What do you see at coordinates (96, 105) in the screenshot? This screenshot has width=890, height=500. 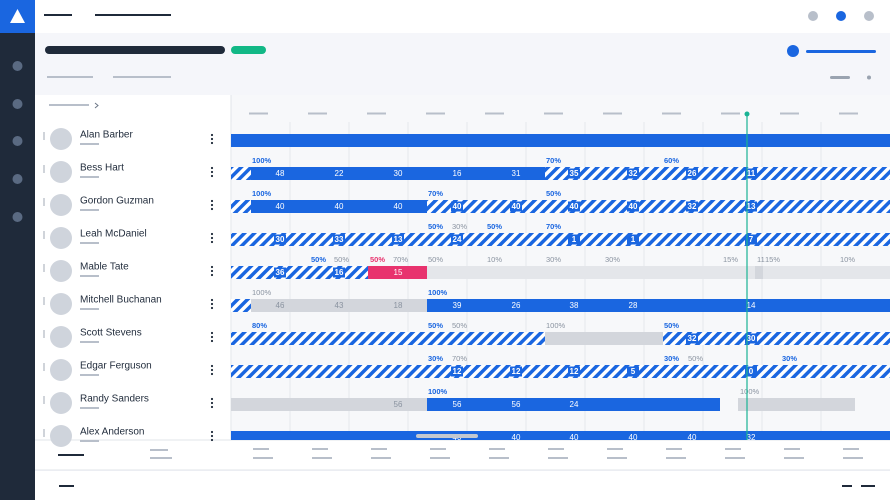 I see `expand-icon` at bounding box center [96, 105].